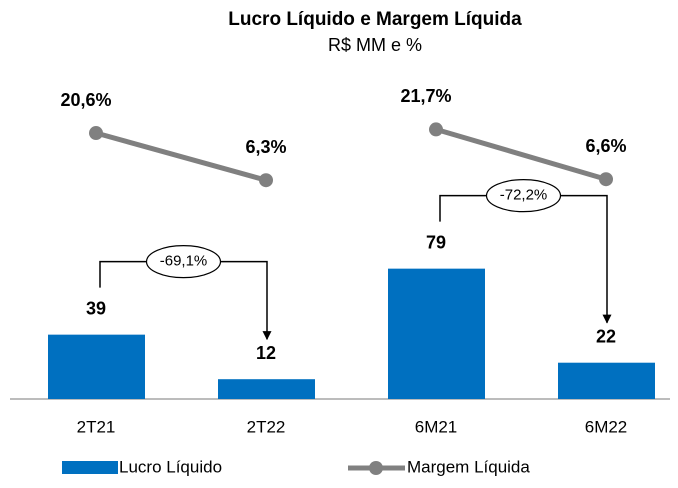  I want to click on bar-value-label: 39, so click(96, 308).